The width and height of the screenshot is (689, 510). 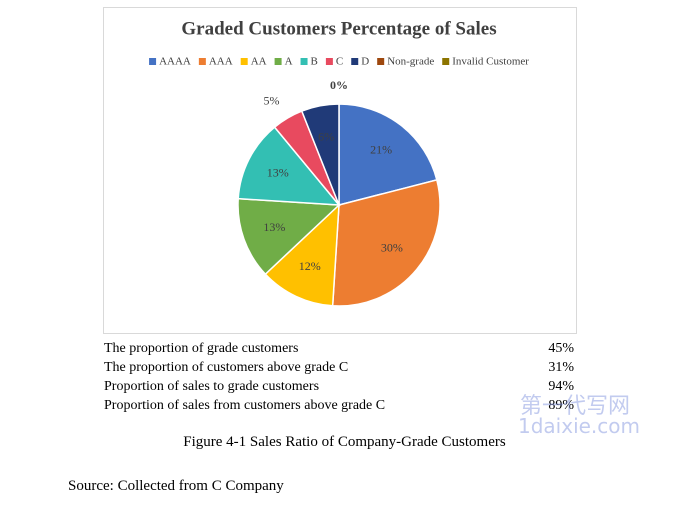 I want to click on data-label: 6%, so click(x=326, y=136).